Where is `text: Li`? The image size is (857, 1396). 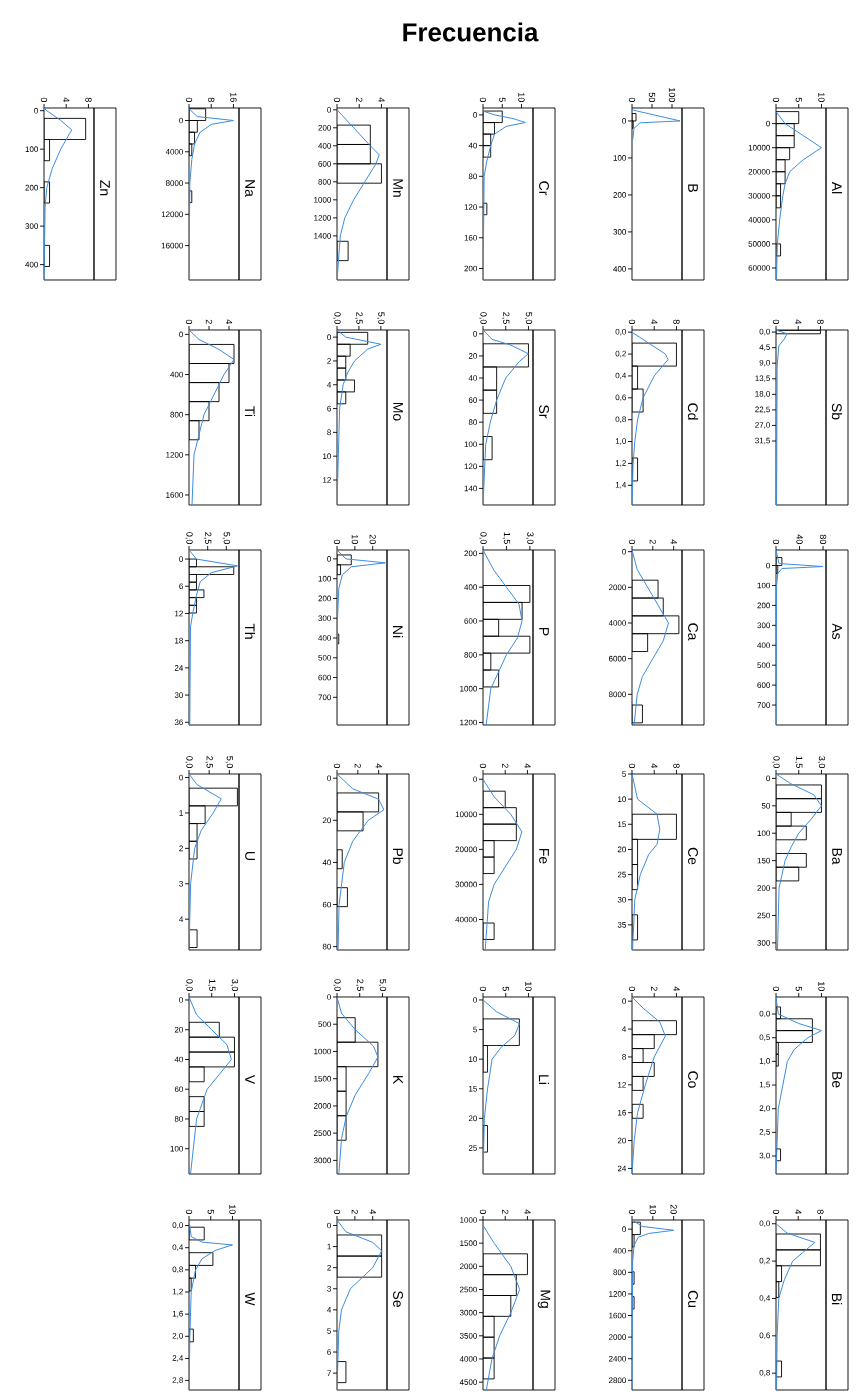
text: Li is located at coordinates (544, 1079).